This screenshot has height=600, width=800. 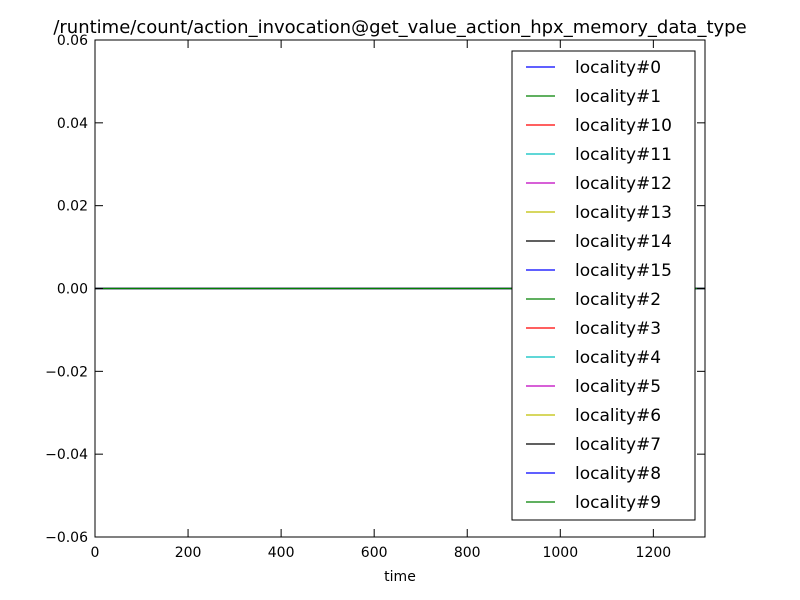 I want to click on legend-label: locality#15, so click(x=623, y=271).